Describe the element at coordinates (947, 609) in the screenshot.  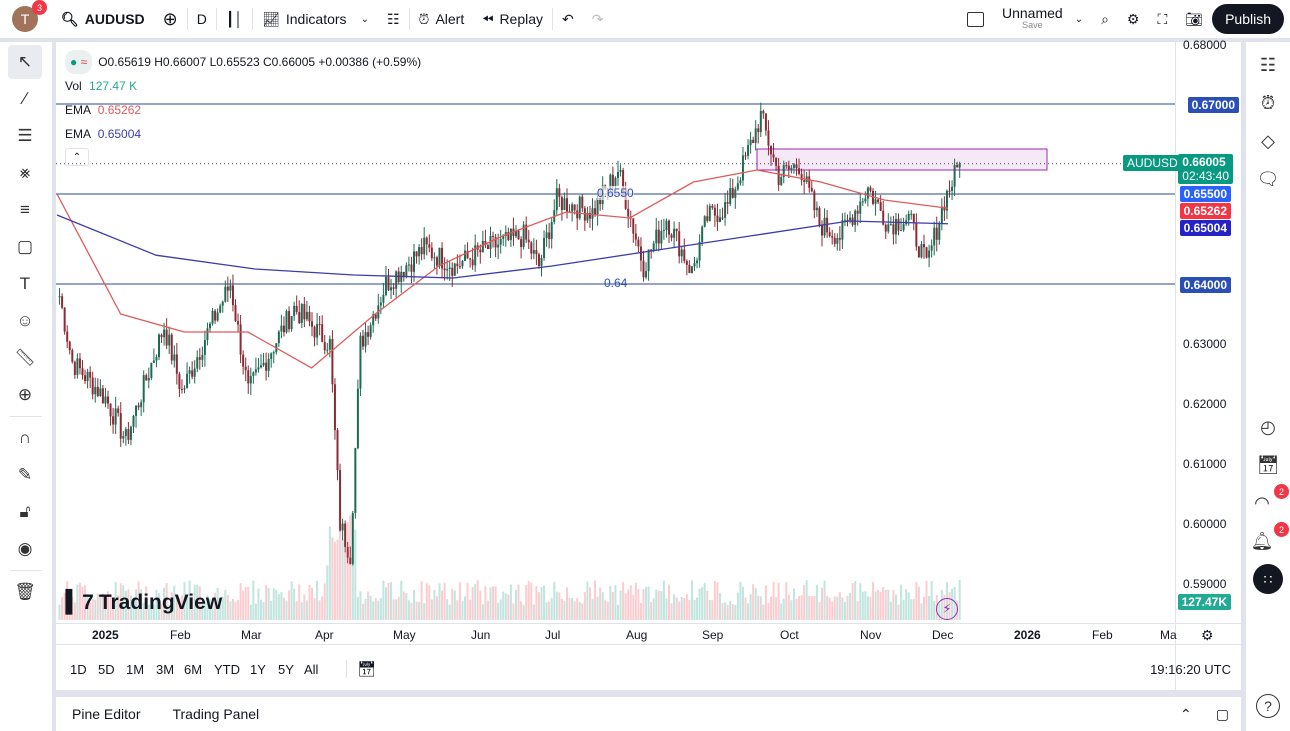
I see `lightning-icon: ⚡︎` at that location.